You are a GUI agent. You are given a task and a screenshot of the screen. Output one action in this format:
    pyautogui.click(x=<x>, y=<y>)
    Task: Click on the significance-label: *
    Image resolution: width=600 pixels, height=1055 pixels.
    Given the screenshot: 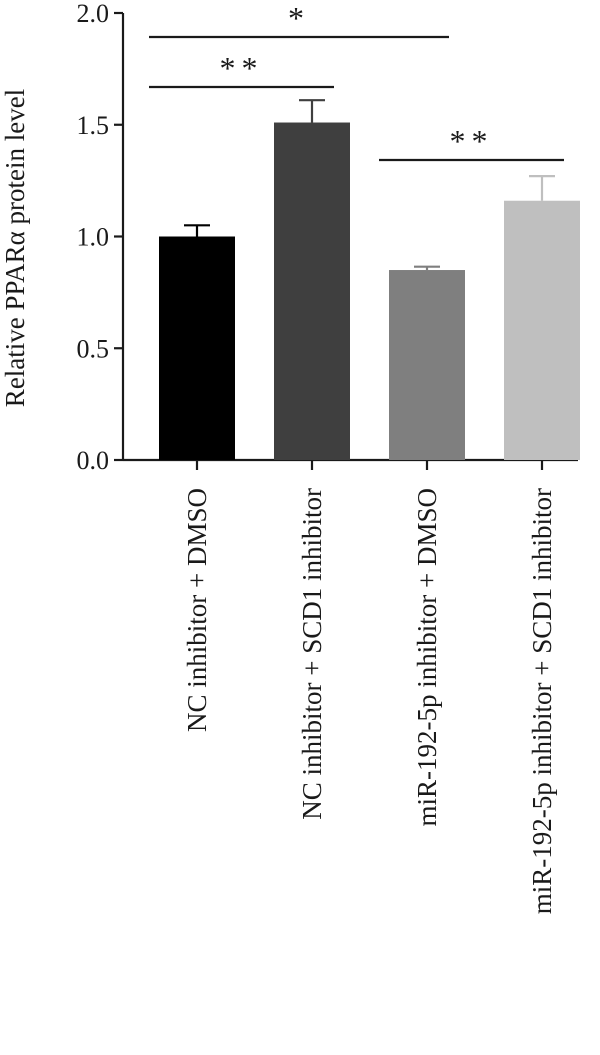 What is the action you would take?
    pyautogui.click(x=299, y=18)
    